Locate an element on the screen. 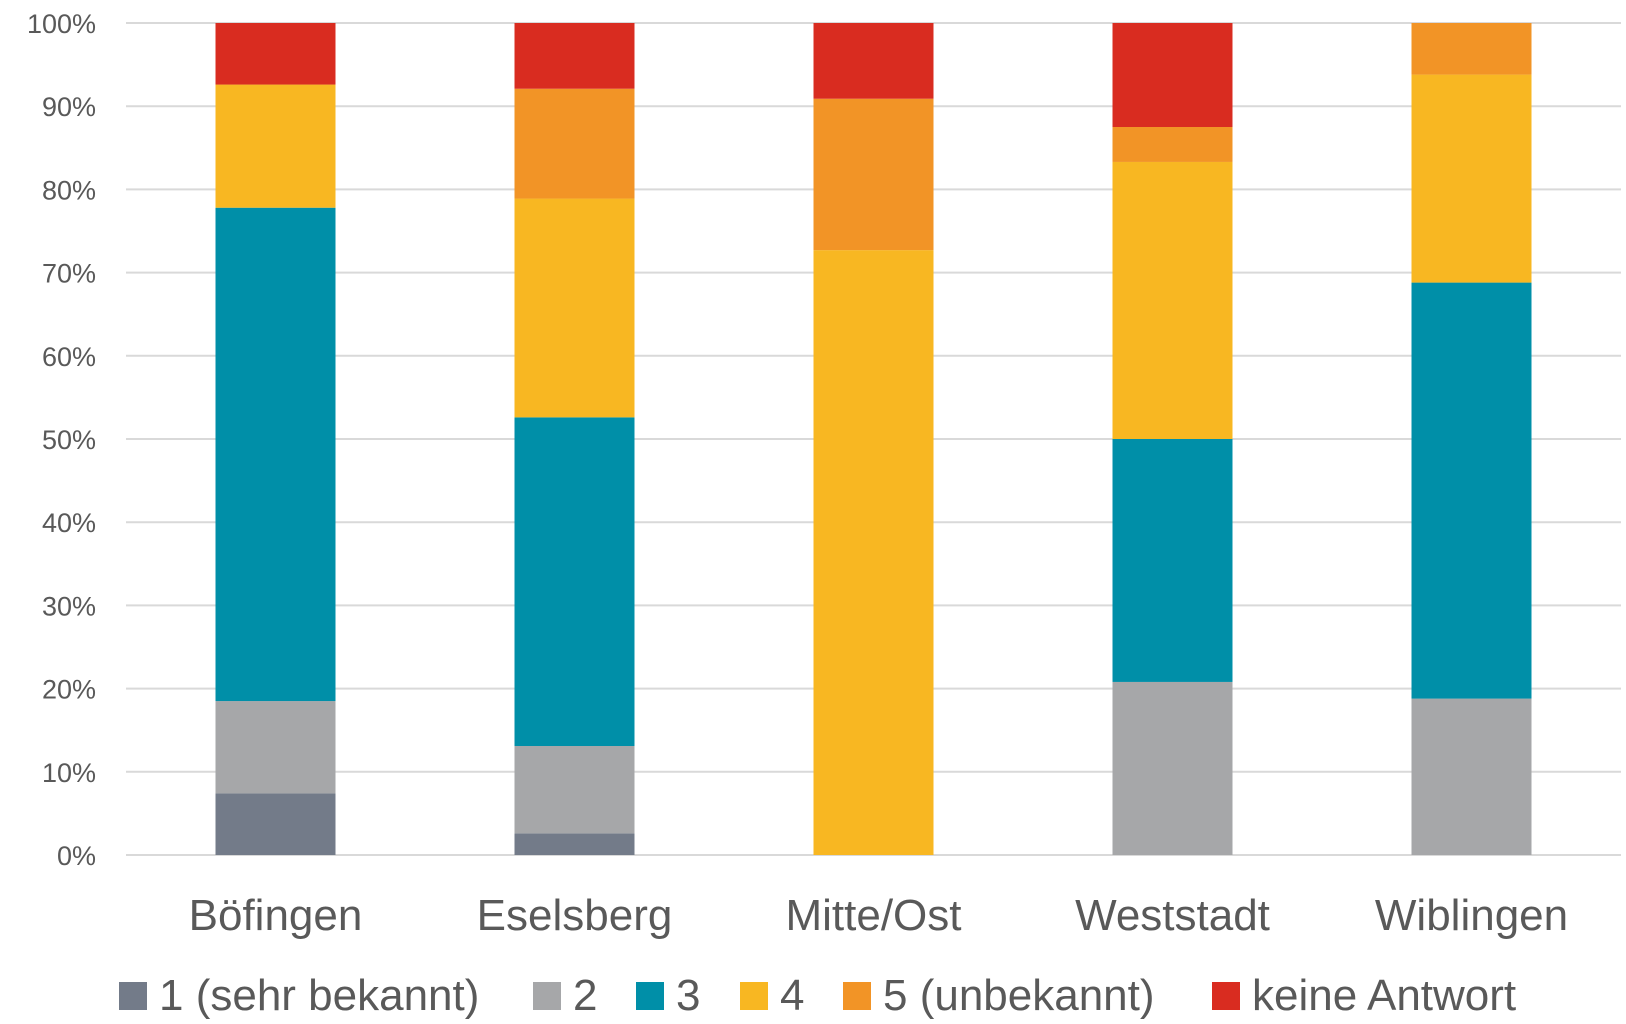 This screenshot has width=1626, height=1024. y-axis-ticks: 0% 10% 20% 30% 40% 50% 60% 70% 80% 90% 100% is located at coordinates (61, 440).